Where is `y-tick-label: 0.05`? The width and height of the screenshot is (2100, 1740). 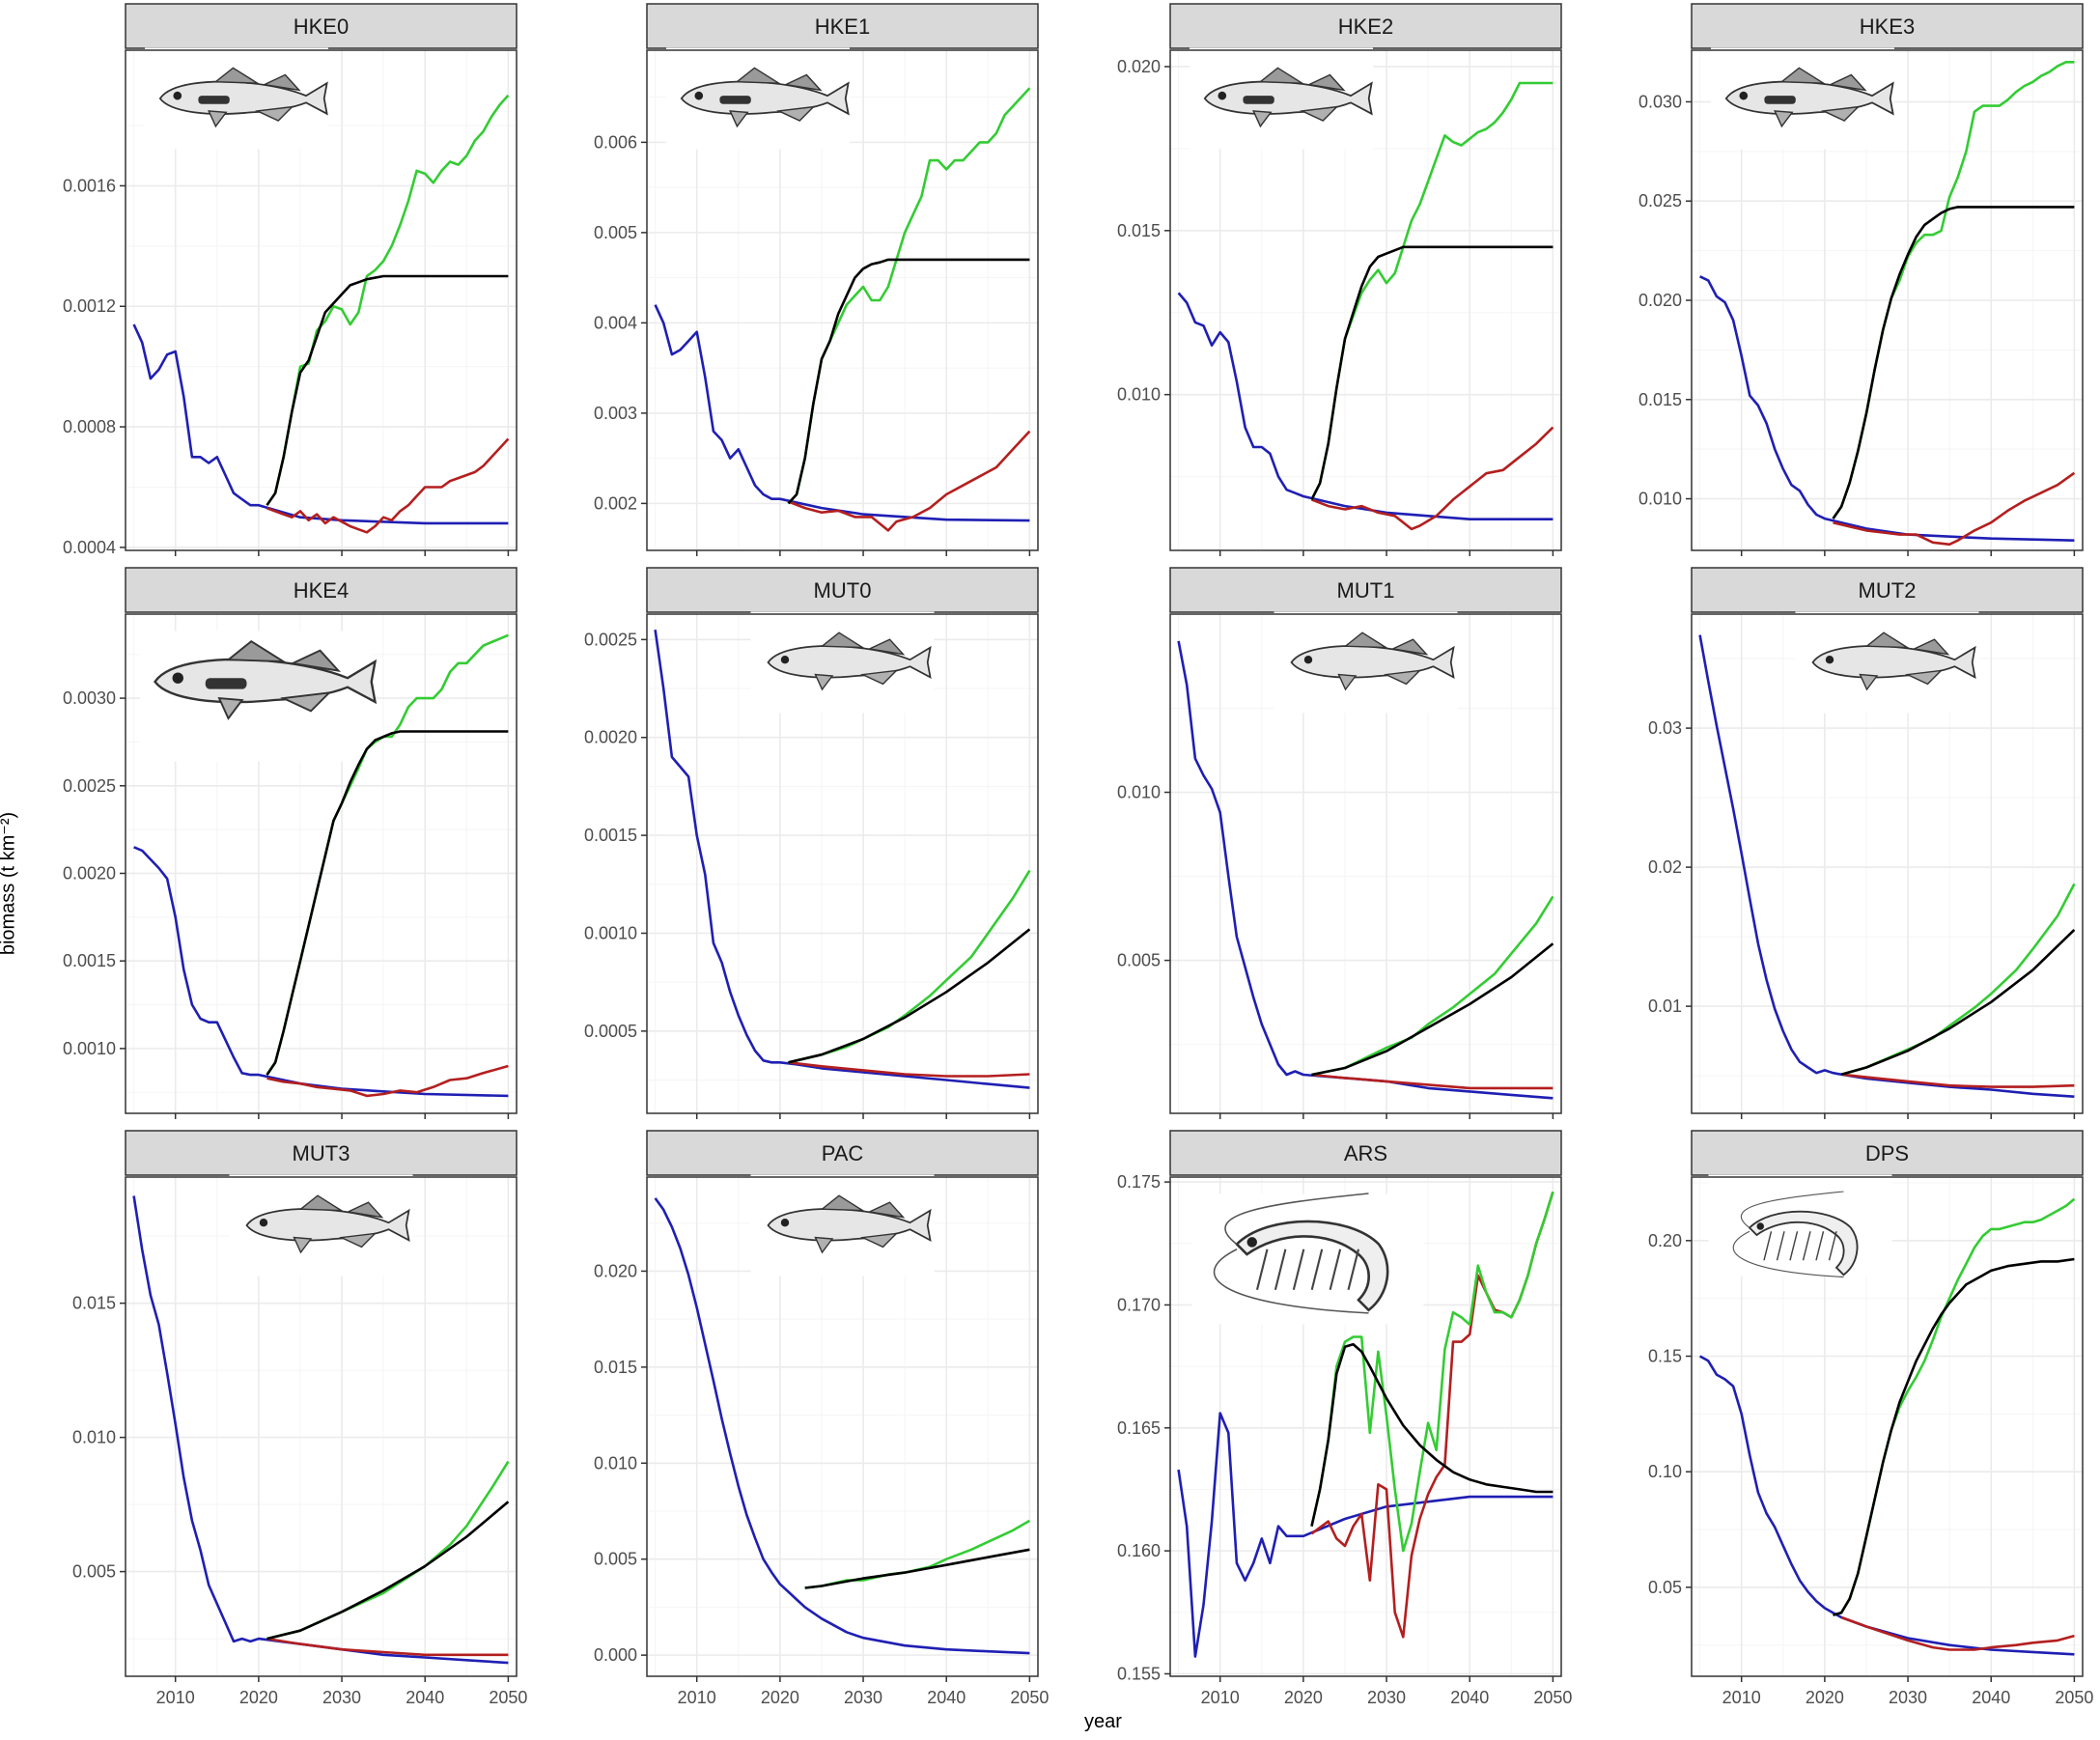
y-tick-label: 0.05 is located at coordinates (1665, 1587).